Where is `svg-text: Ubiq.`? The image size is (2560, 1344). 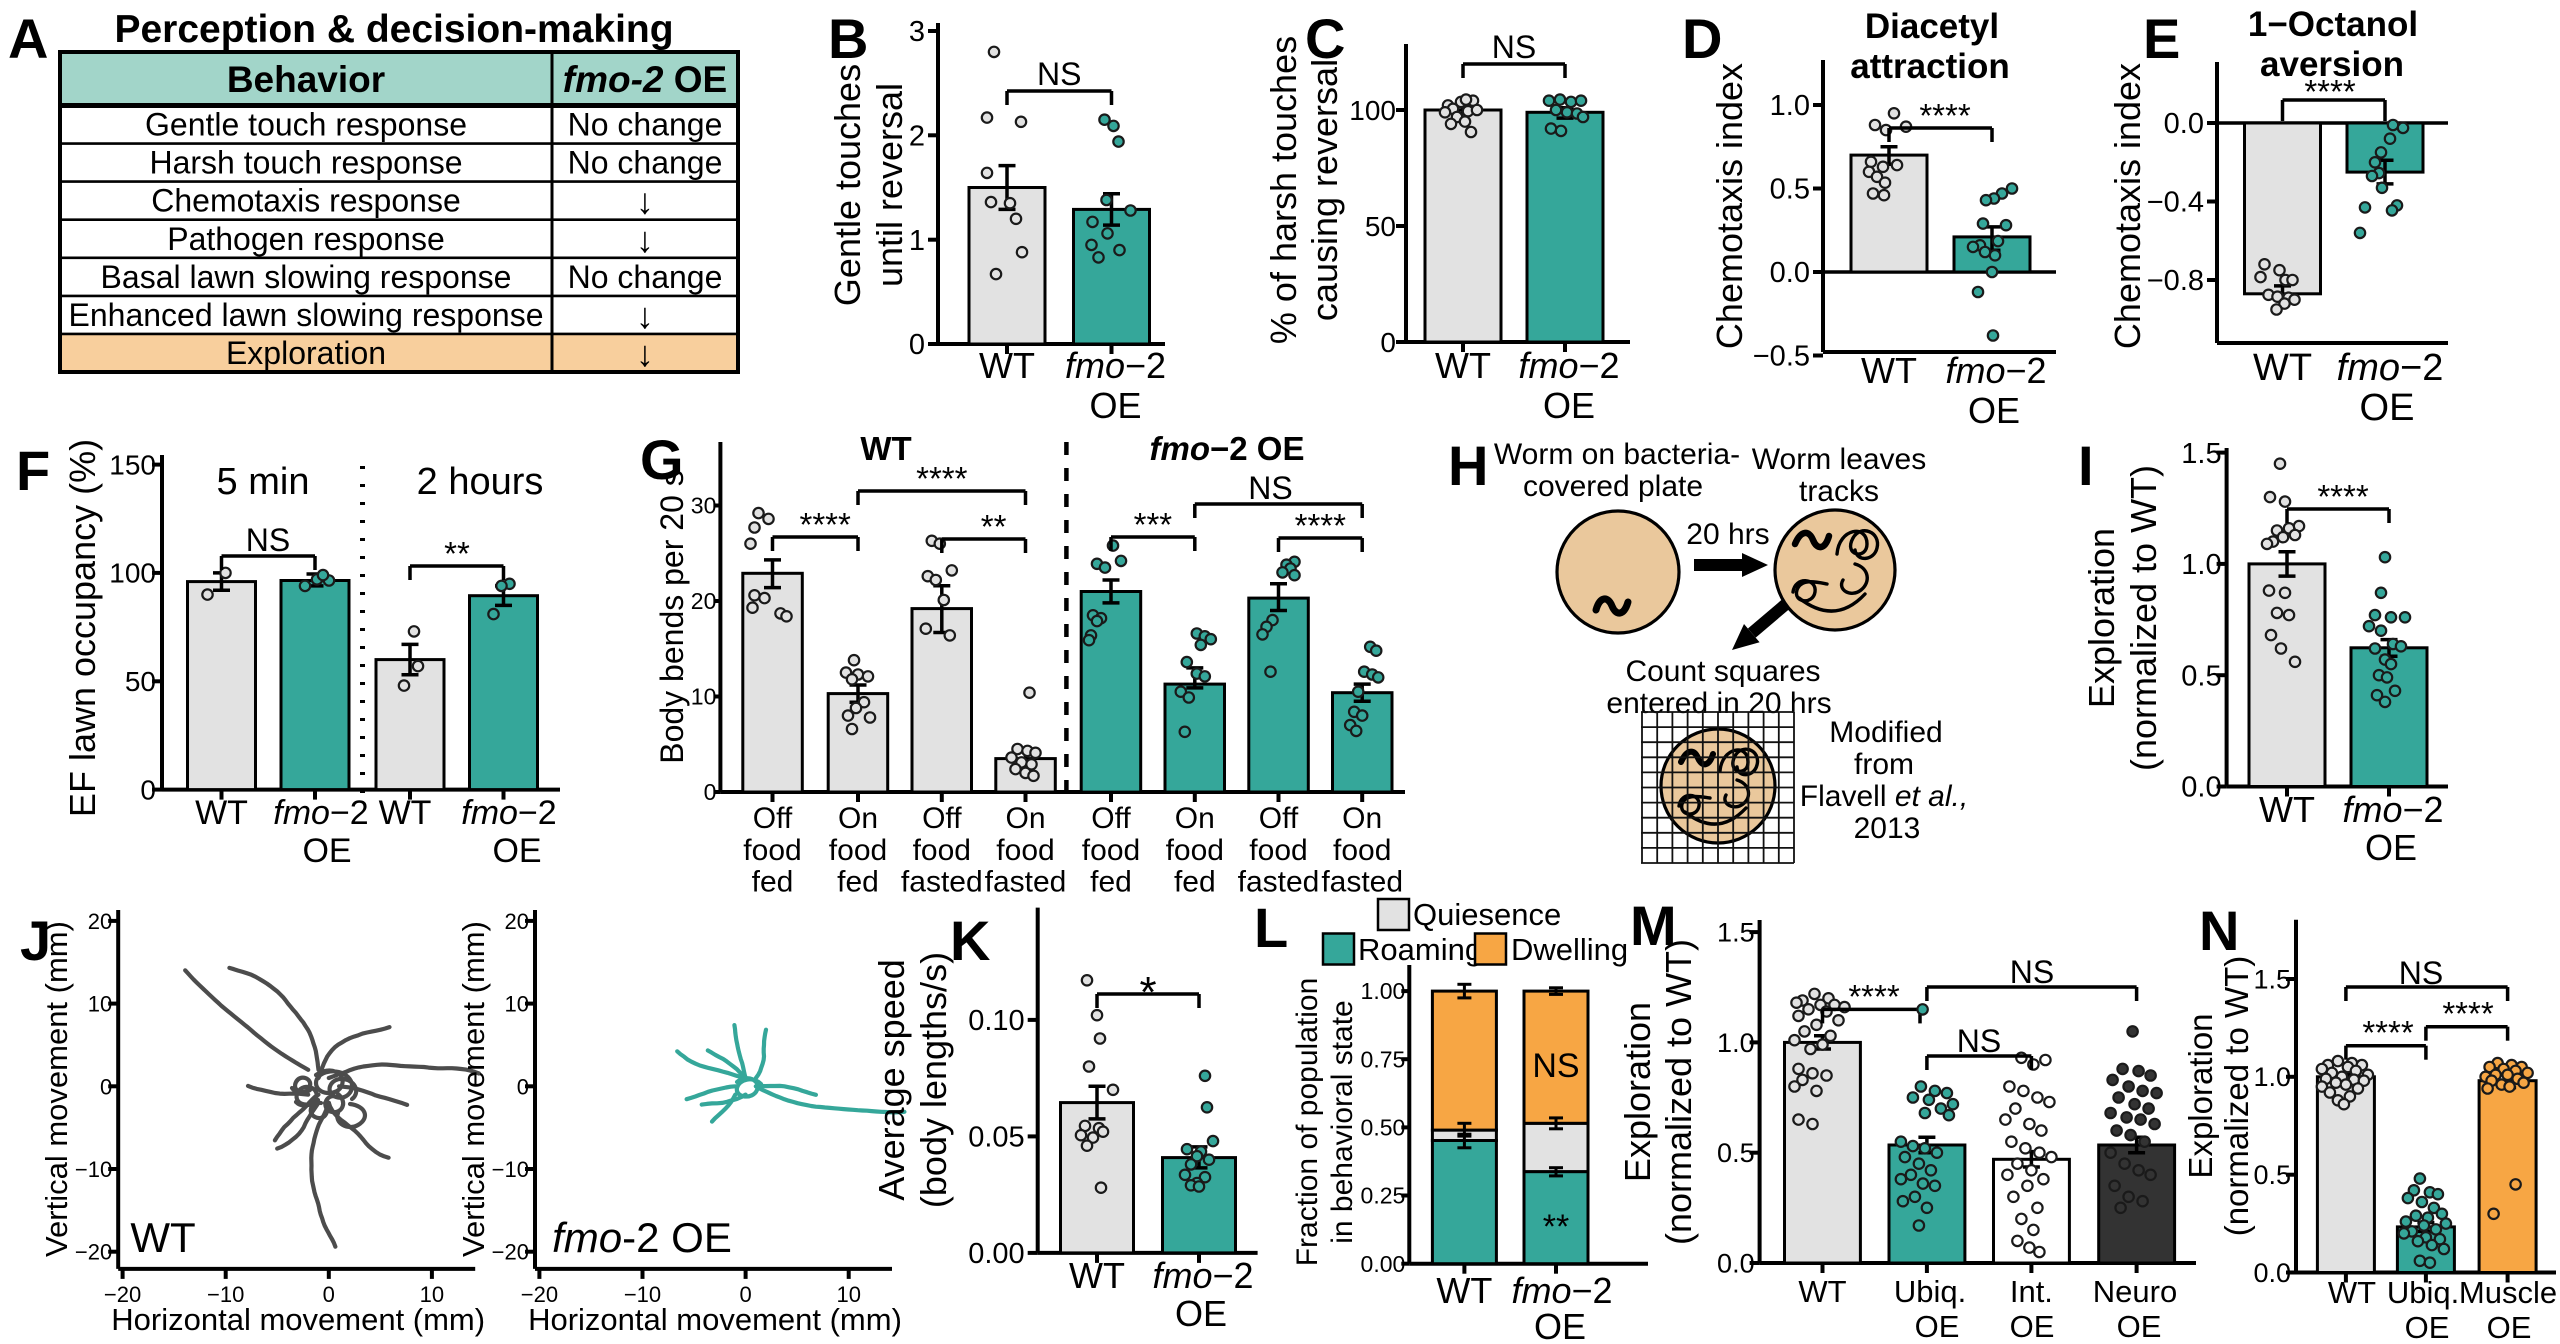 svg-text: Ubiq. is located at coordinates (1930, 1291).